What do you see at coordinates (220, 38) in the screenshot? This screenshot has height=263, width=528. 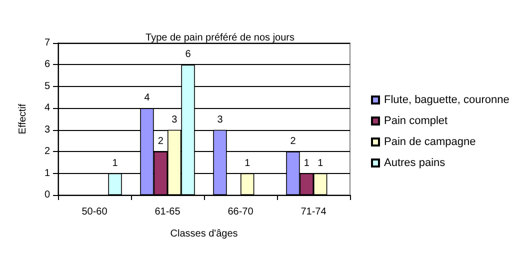 I see `chart-title: Type de pain préféré de nos jours` at bounding box center [220, 38].